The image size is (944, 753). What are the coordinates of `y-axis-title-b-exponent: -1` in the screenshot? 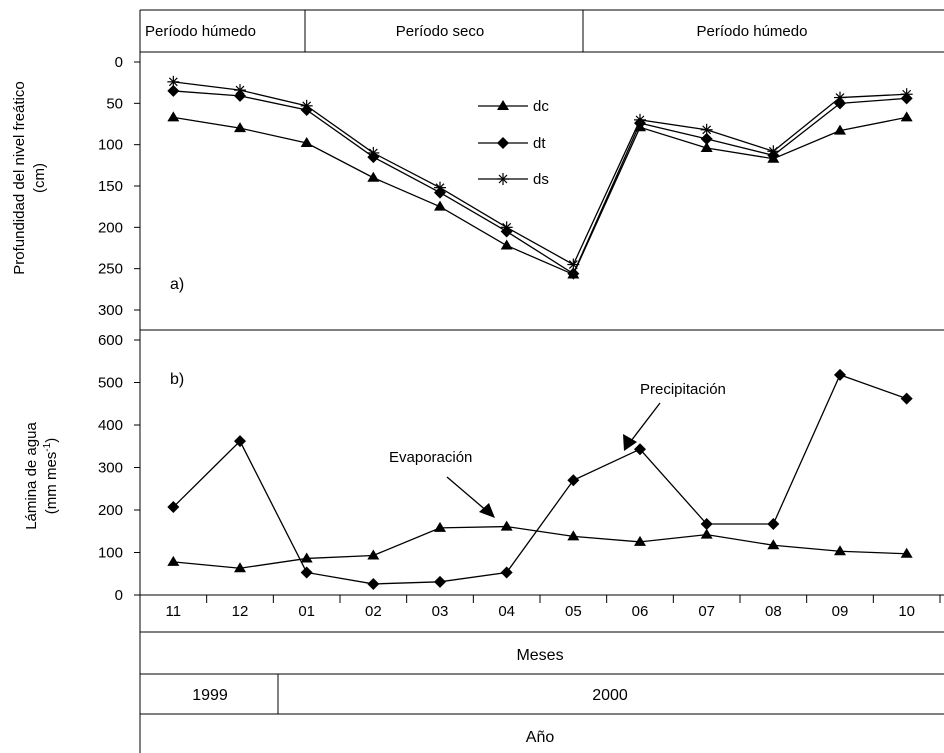 It's located at (47, 446).